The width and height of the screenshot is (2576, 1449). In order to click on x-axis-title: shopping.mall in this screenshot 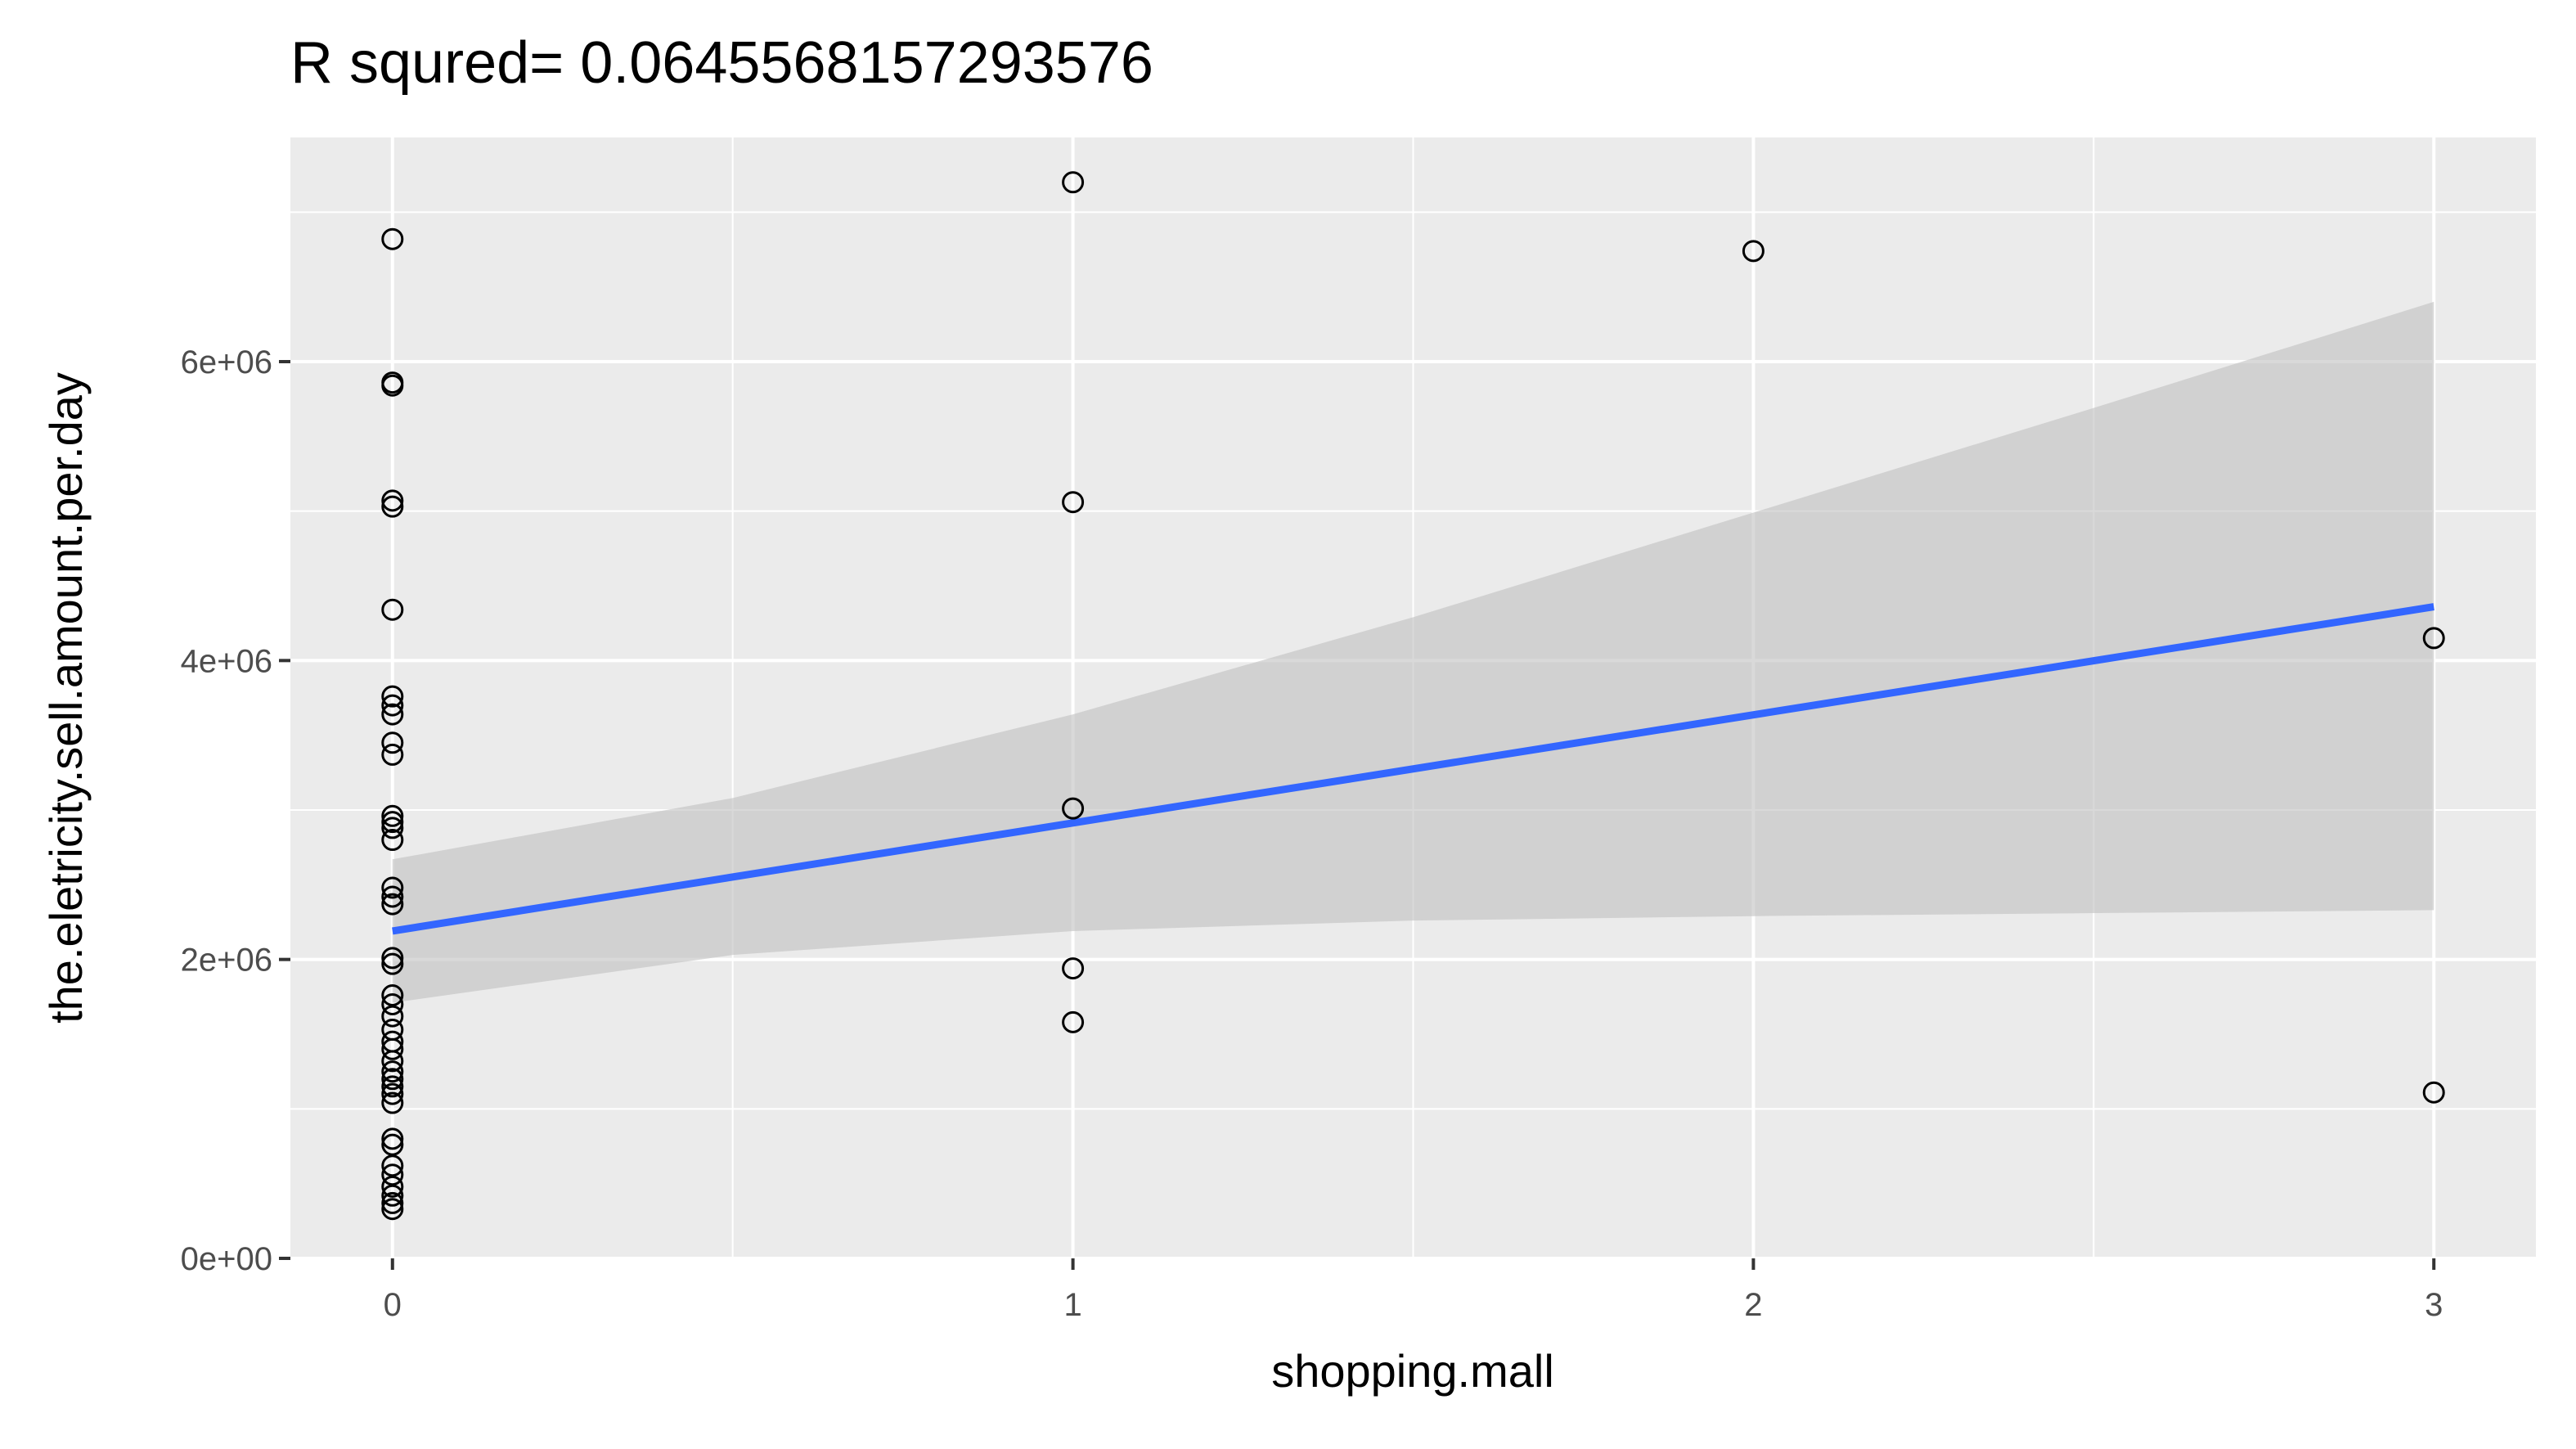, I will do `click(1413, 1371)`.